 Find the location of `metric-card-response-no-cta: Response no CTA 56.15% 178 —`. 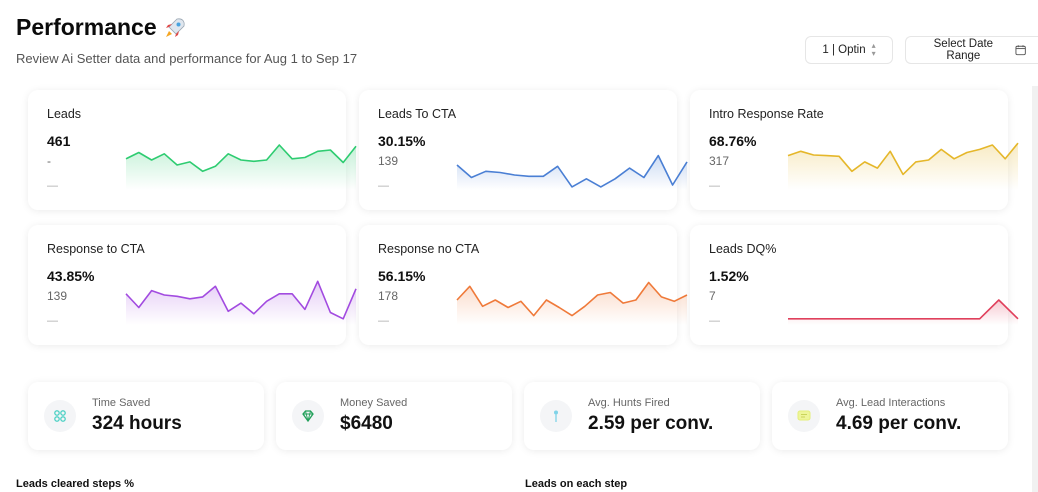

metric-card-response-no-cta: Response no CTA 56.15% 178 — is located at coordinates (523, 285).